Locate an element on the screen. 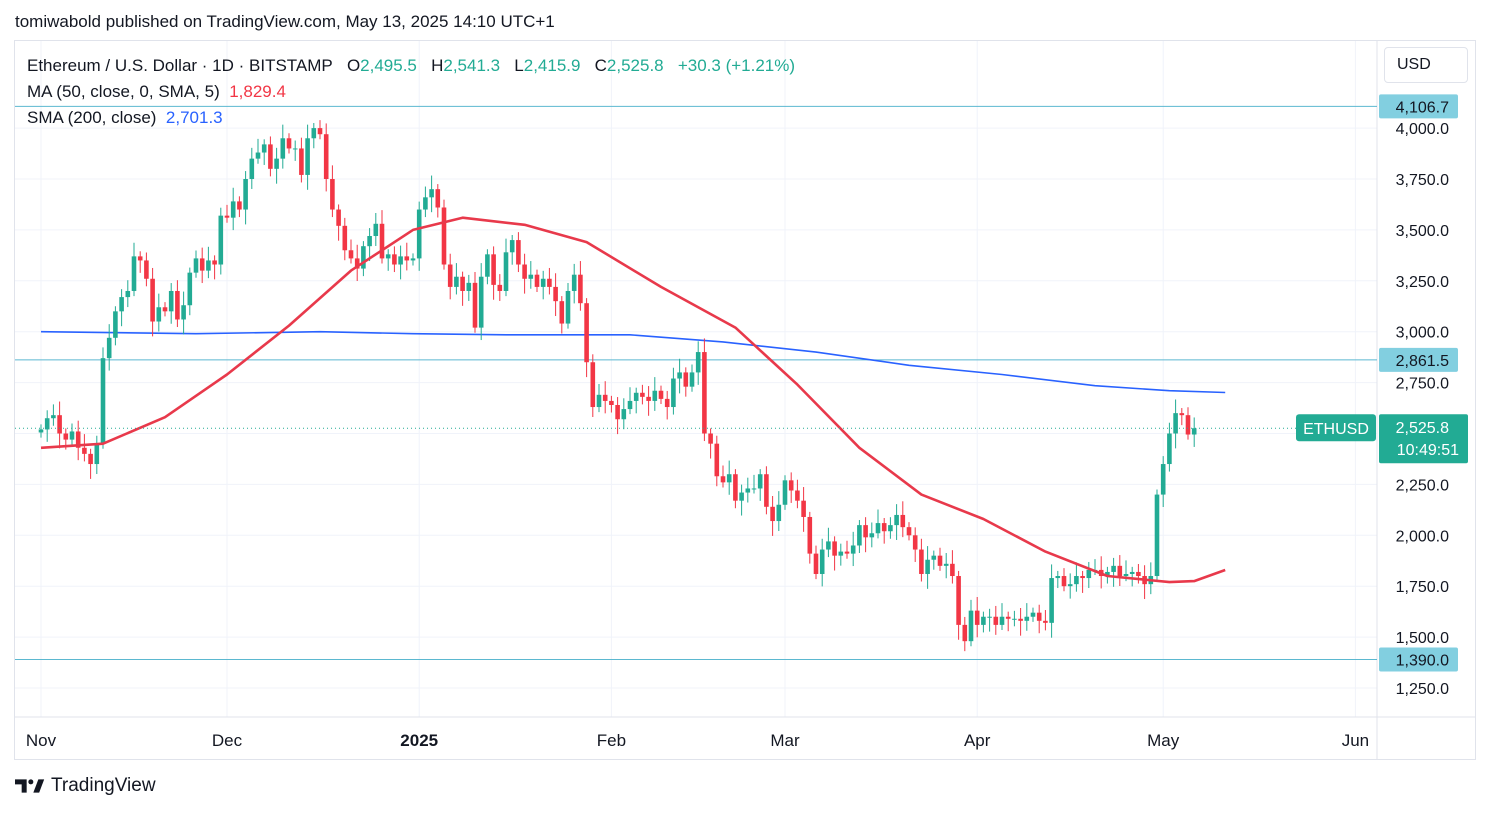  legend-change: +30.3 (+1.21%) is located at coordinates (736, 65).